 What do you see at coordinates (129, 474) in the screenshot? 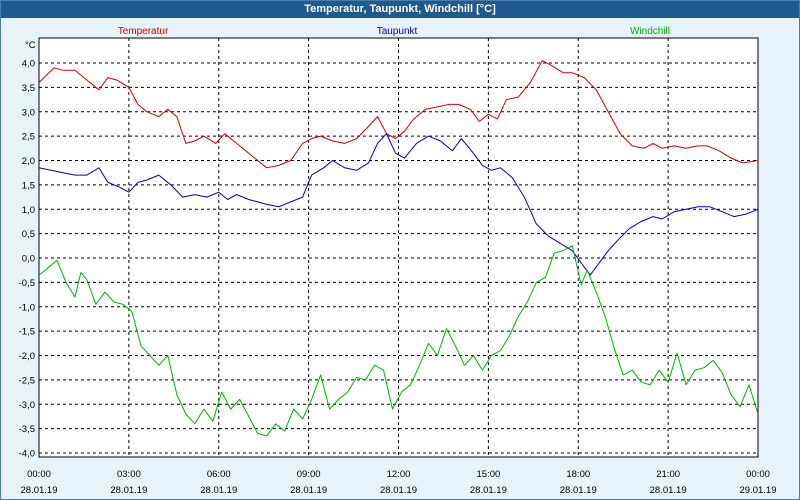
I see `x-tick-time: 03:00` at bounding box center [129, 474].